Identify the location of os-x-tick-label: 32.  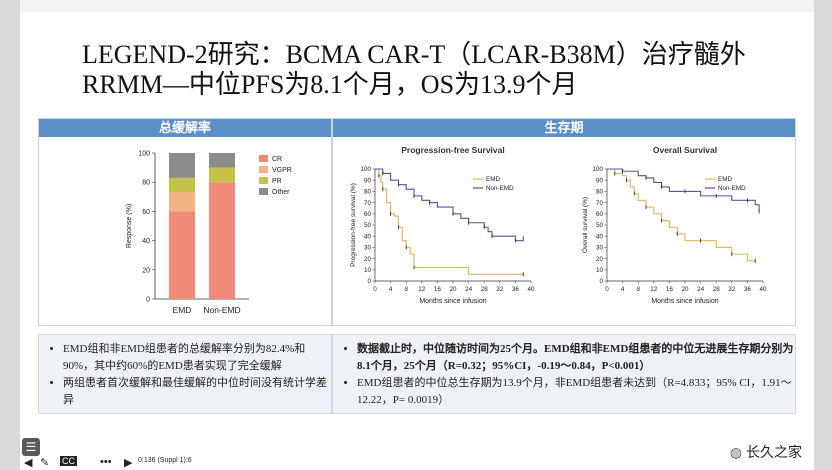
(732, 289).